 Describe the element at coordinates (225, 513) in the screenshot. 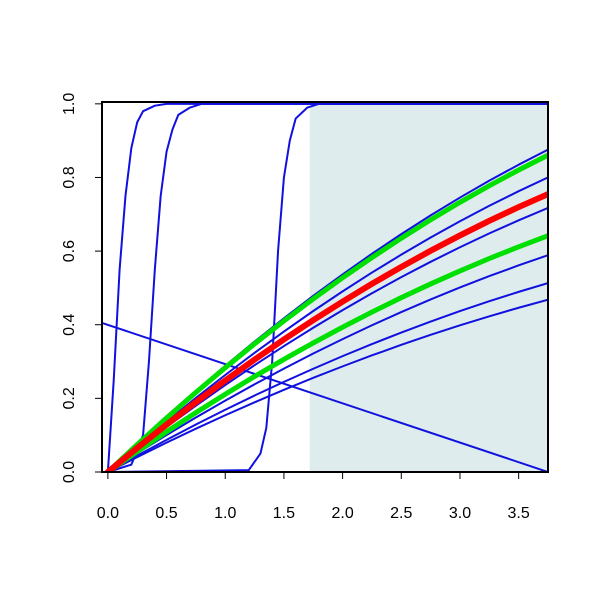

I see `x-tick-label: 1.0` at that location.